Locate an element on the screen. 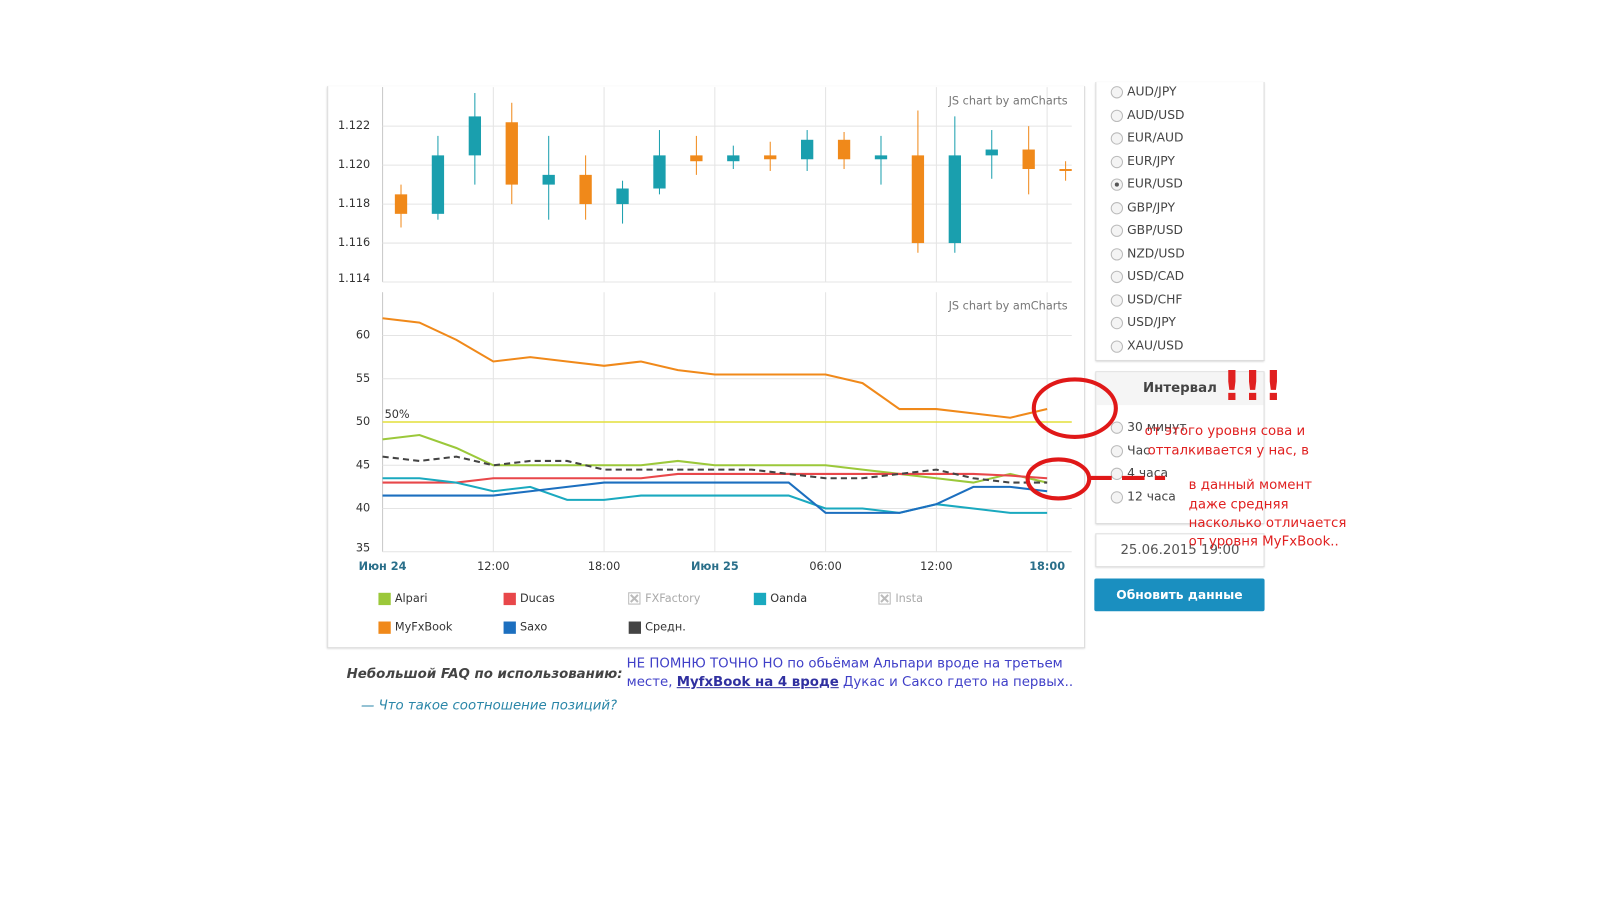  y-tick-label: 1.120 is located at coordinates (354, 164).